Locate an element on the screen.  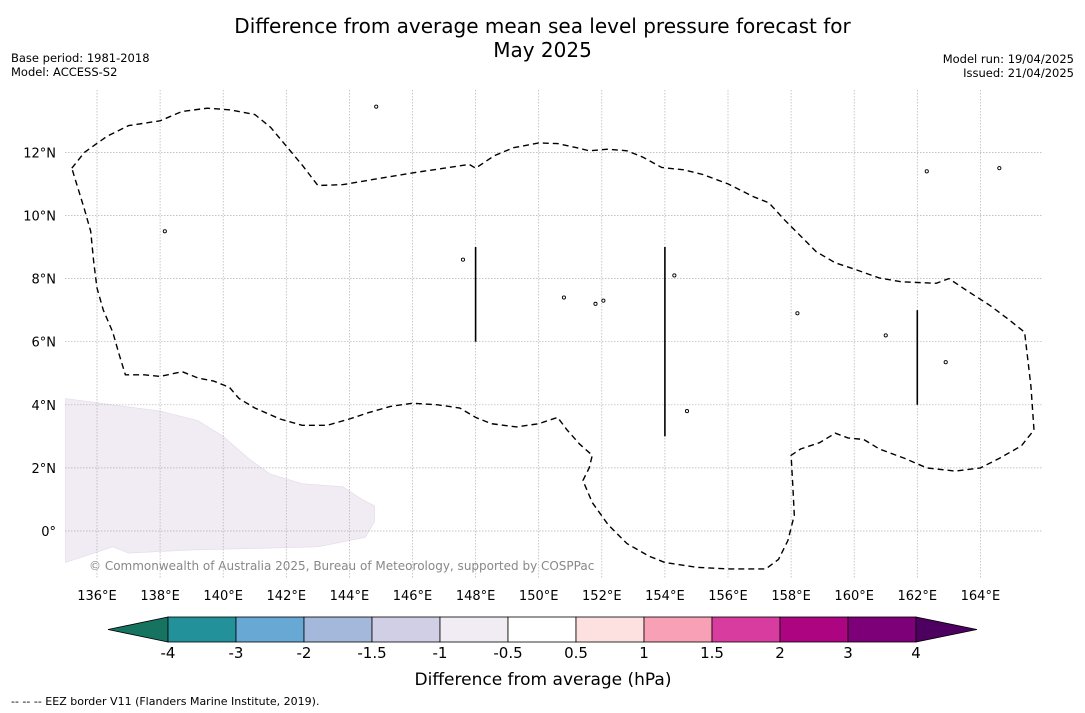
latitude-label: 12°N is located at coordinates (39, 153).